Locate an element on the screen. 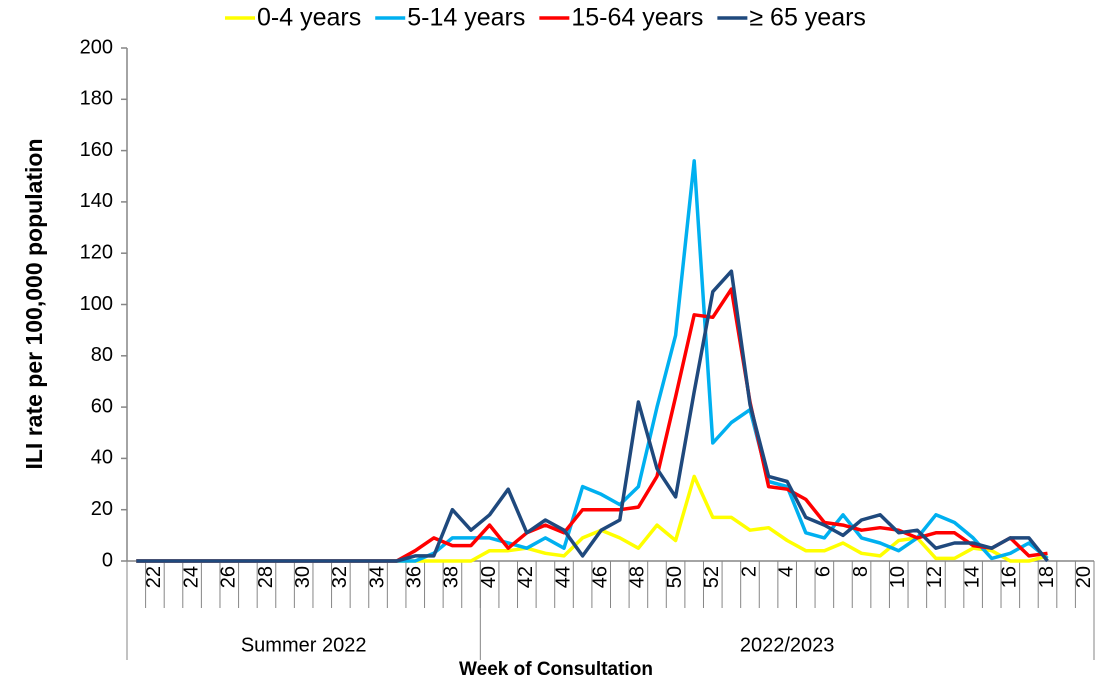  x-tick-label: 22 is located at coordinates (154, 577).